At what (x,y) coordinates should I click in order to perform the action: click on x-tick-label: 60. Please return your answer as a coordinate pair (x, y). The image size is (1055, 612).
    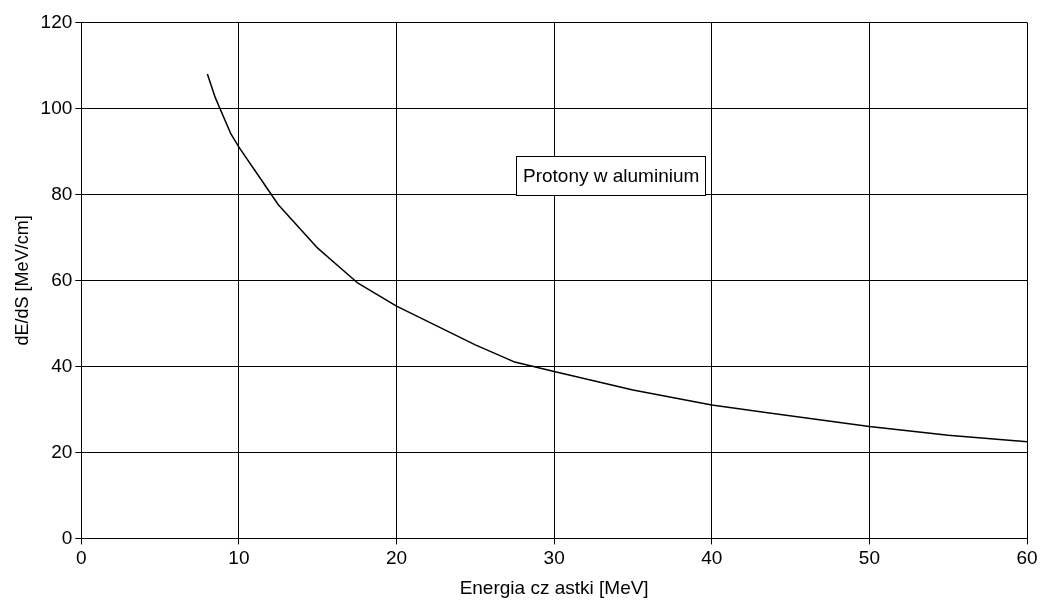
    Looking at the image, I should click on (1027, 558).